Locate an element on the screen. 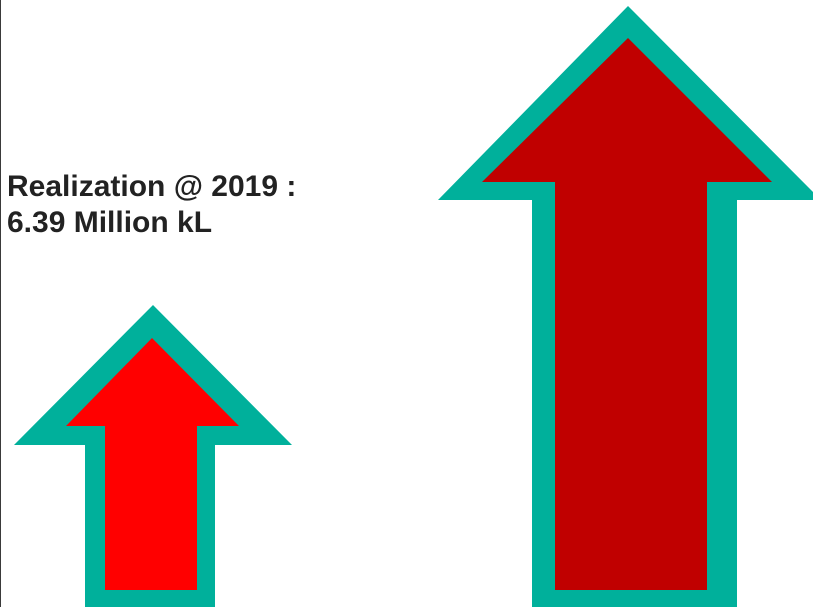 This screenshot has width=813, height=607. slide-left-border is located at coordinates (0, 303).